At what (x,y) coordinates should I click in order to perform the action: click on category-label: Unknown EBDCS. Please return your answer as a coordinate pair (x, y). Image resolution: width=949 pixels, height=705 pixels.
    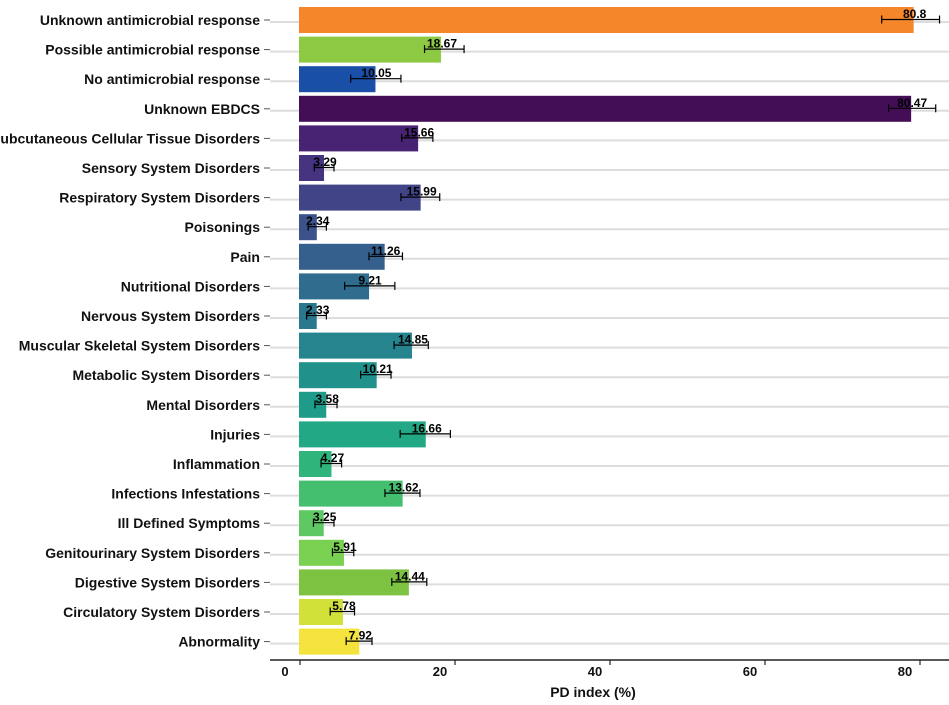
    Looking at the image, I should click on (202, 109).